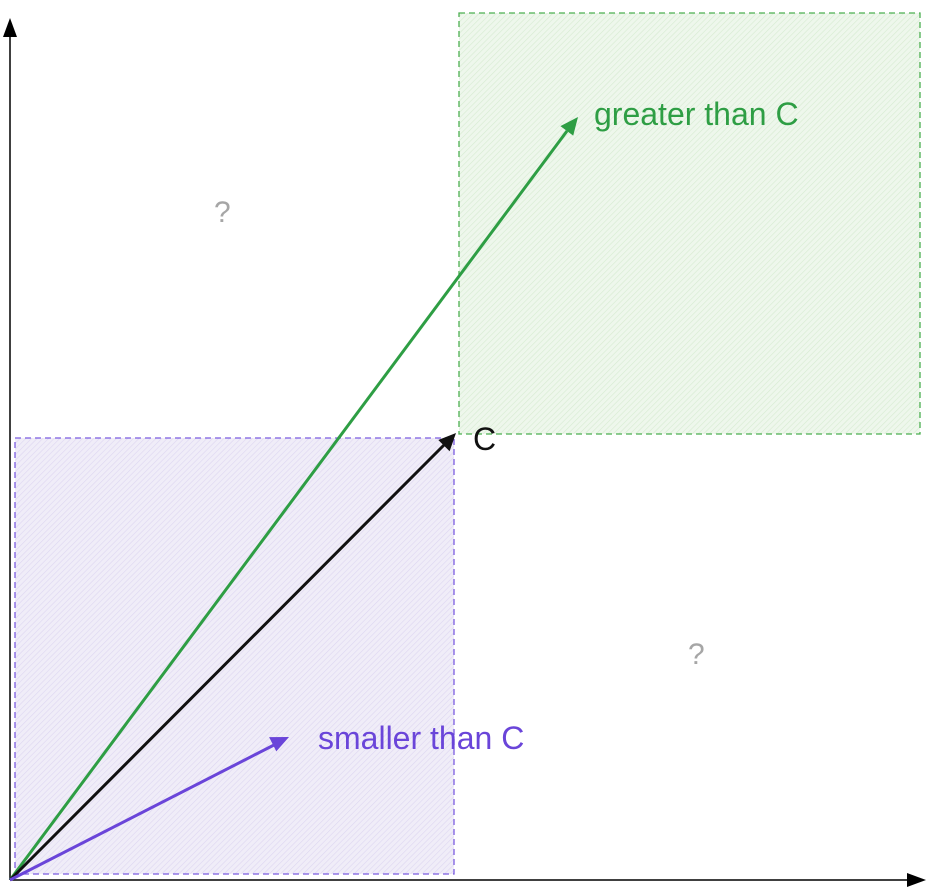 This screenshot has height=890, width=934. What do you see at coordinates (484, 439) in the screenshot?
I see `c-label: C` at bounding box center [484, 439].